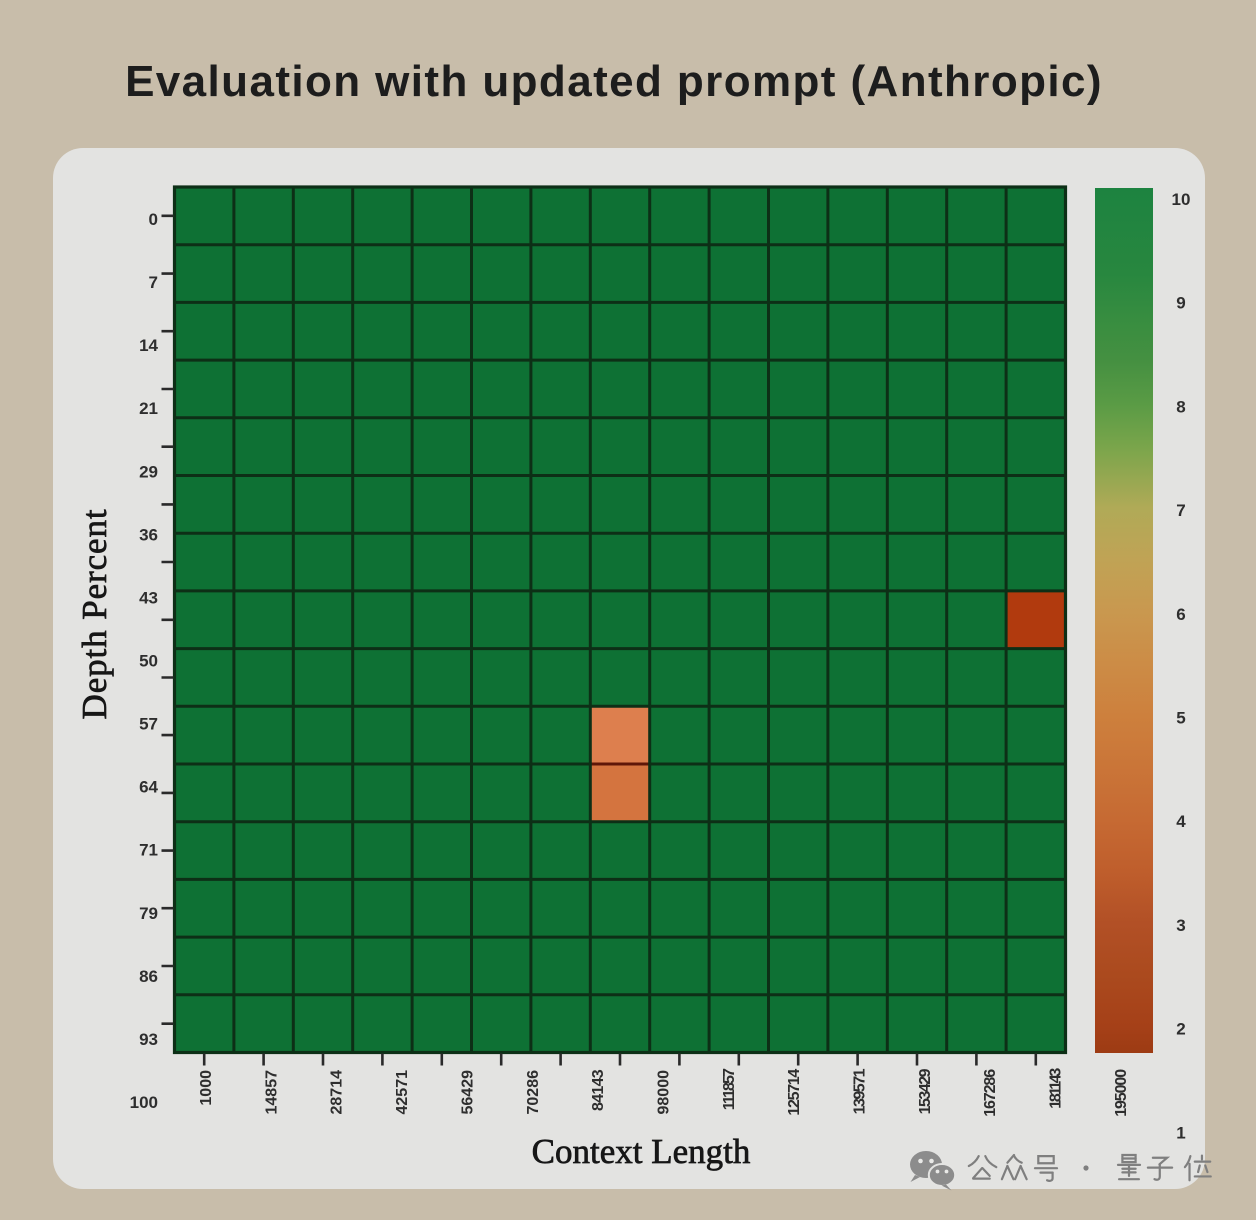 The height and width of the screenshot is (1220, 1256). Describe the element at coordinates (148, 597) in the screenshot. I see `svg-text: 43` at that location.